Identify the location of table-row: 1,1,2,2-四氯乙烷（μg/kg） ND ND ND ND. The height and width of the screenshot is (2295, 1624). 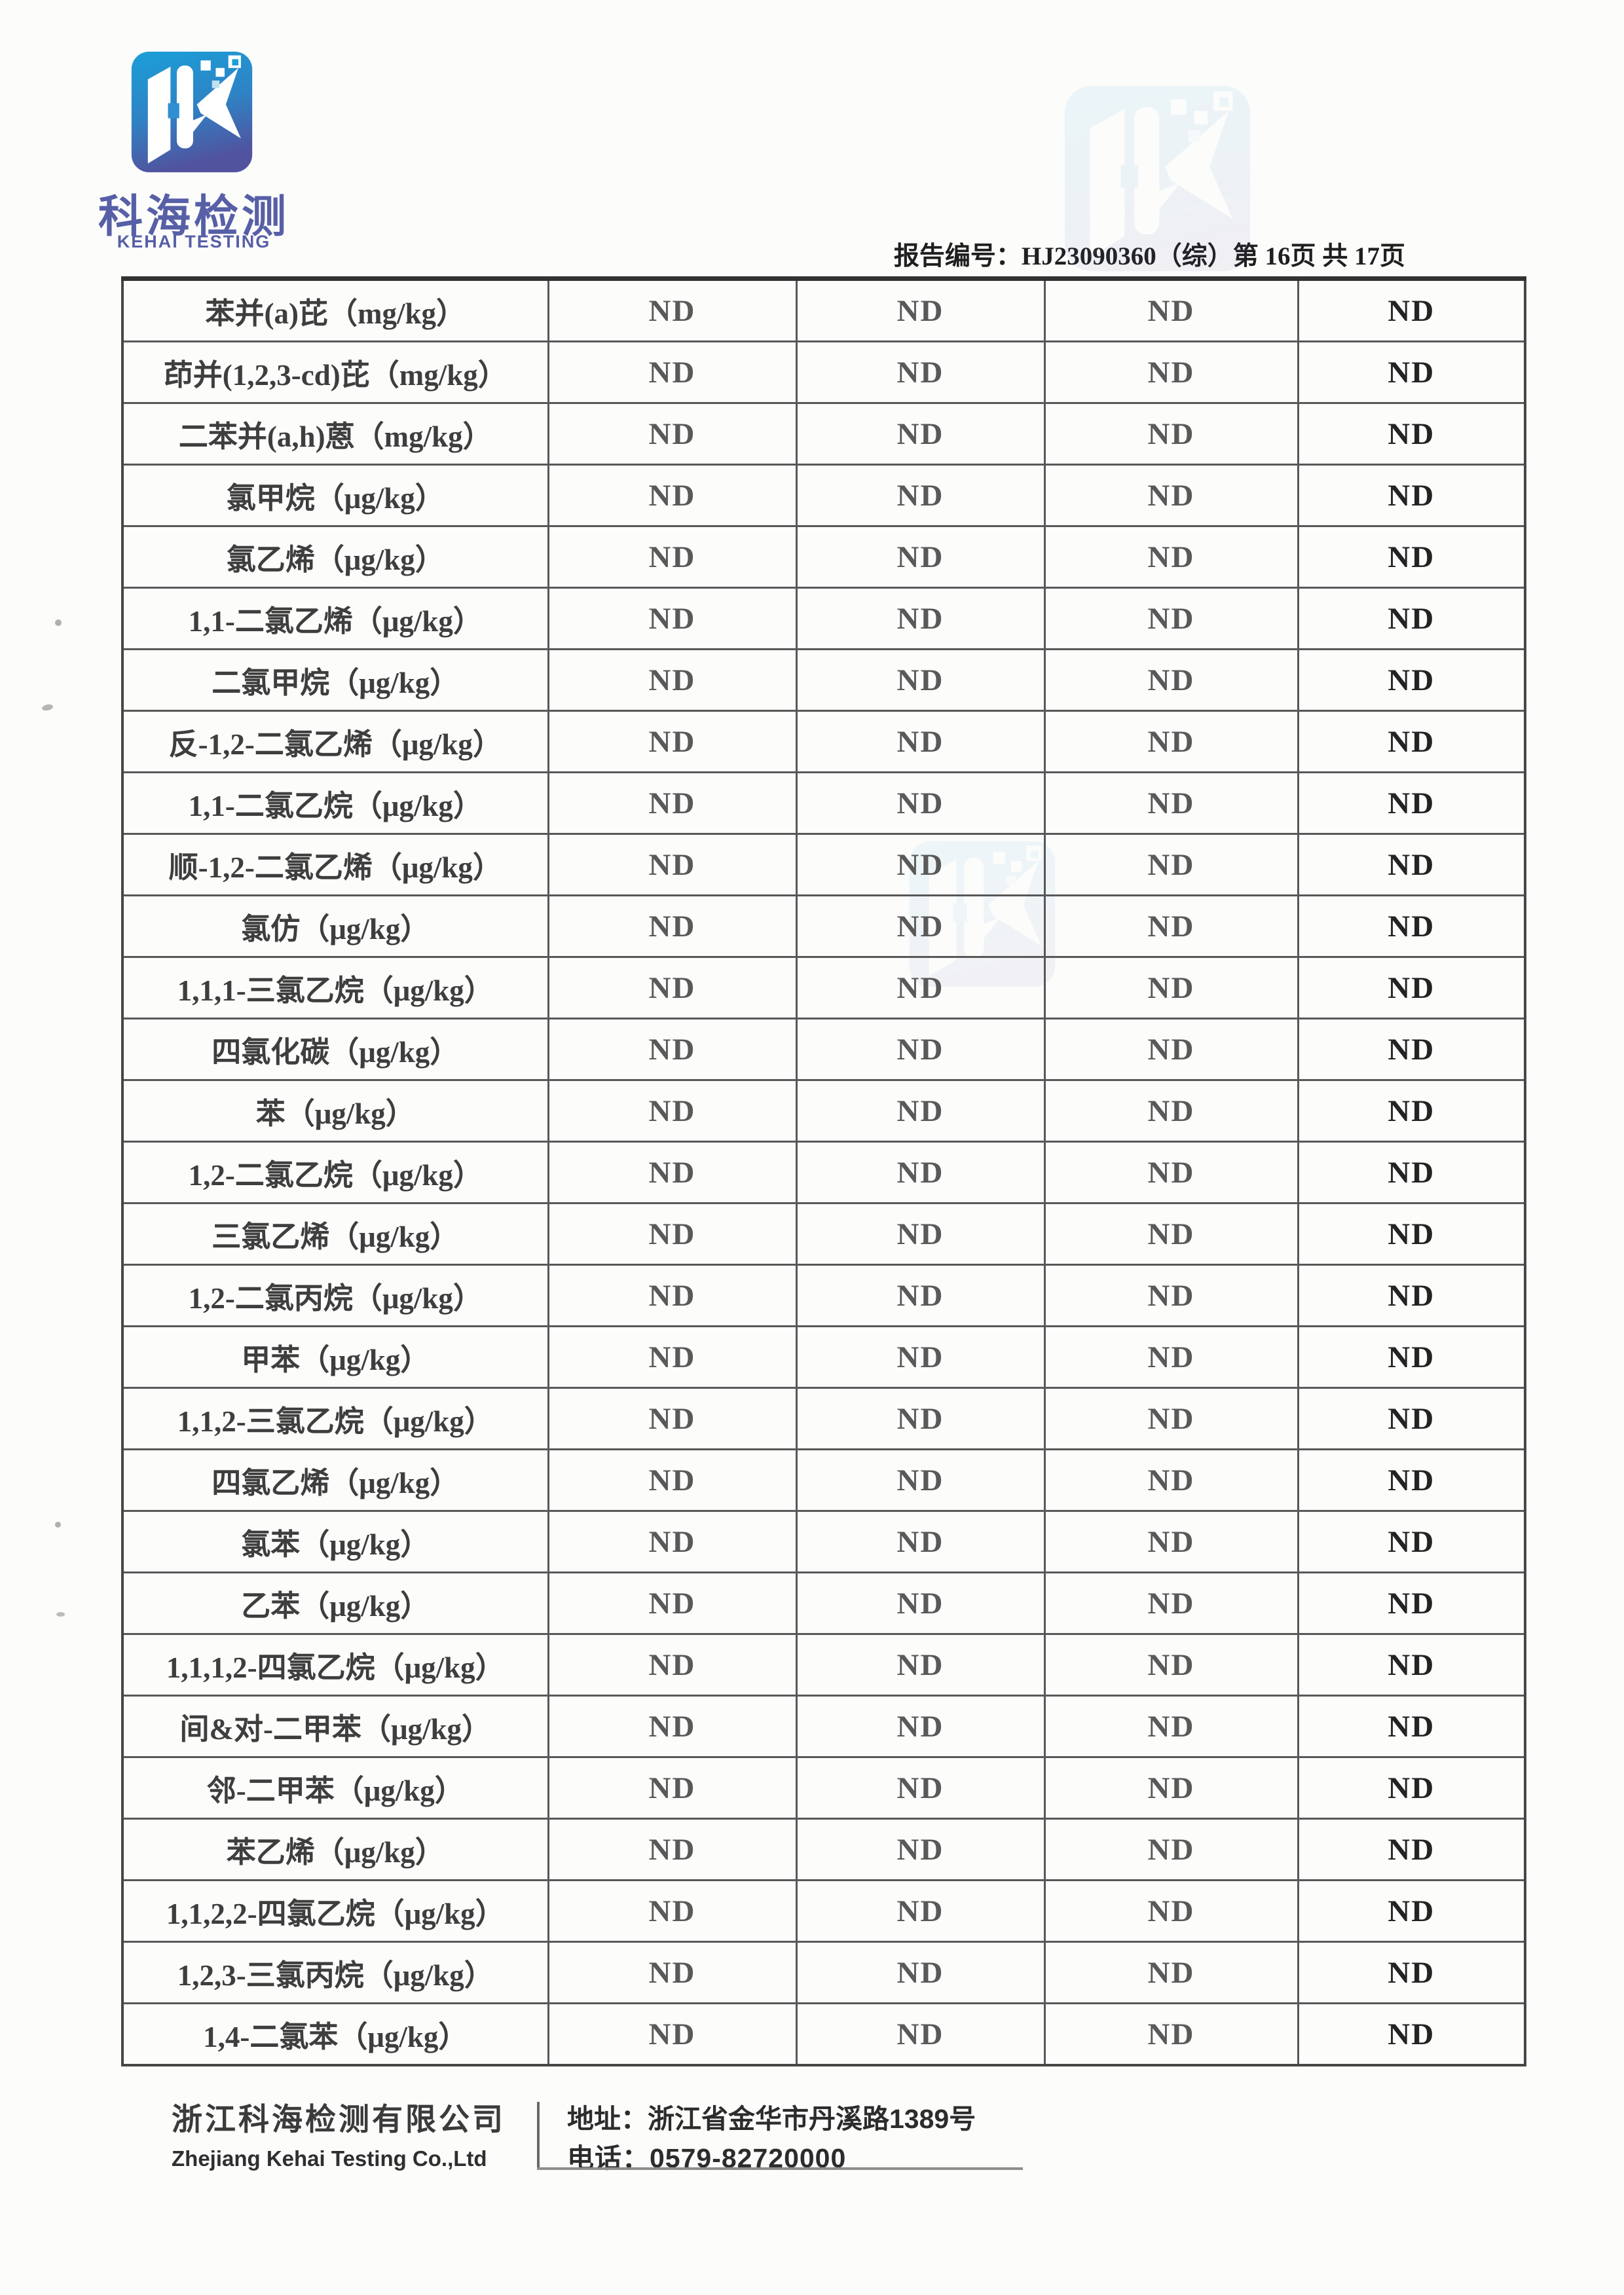
(823, 1911).